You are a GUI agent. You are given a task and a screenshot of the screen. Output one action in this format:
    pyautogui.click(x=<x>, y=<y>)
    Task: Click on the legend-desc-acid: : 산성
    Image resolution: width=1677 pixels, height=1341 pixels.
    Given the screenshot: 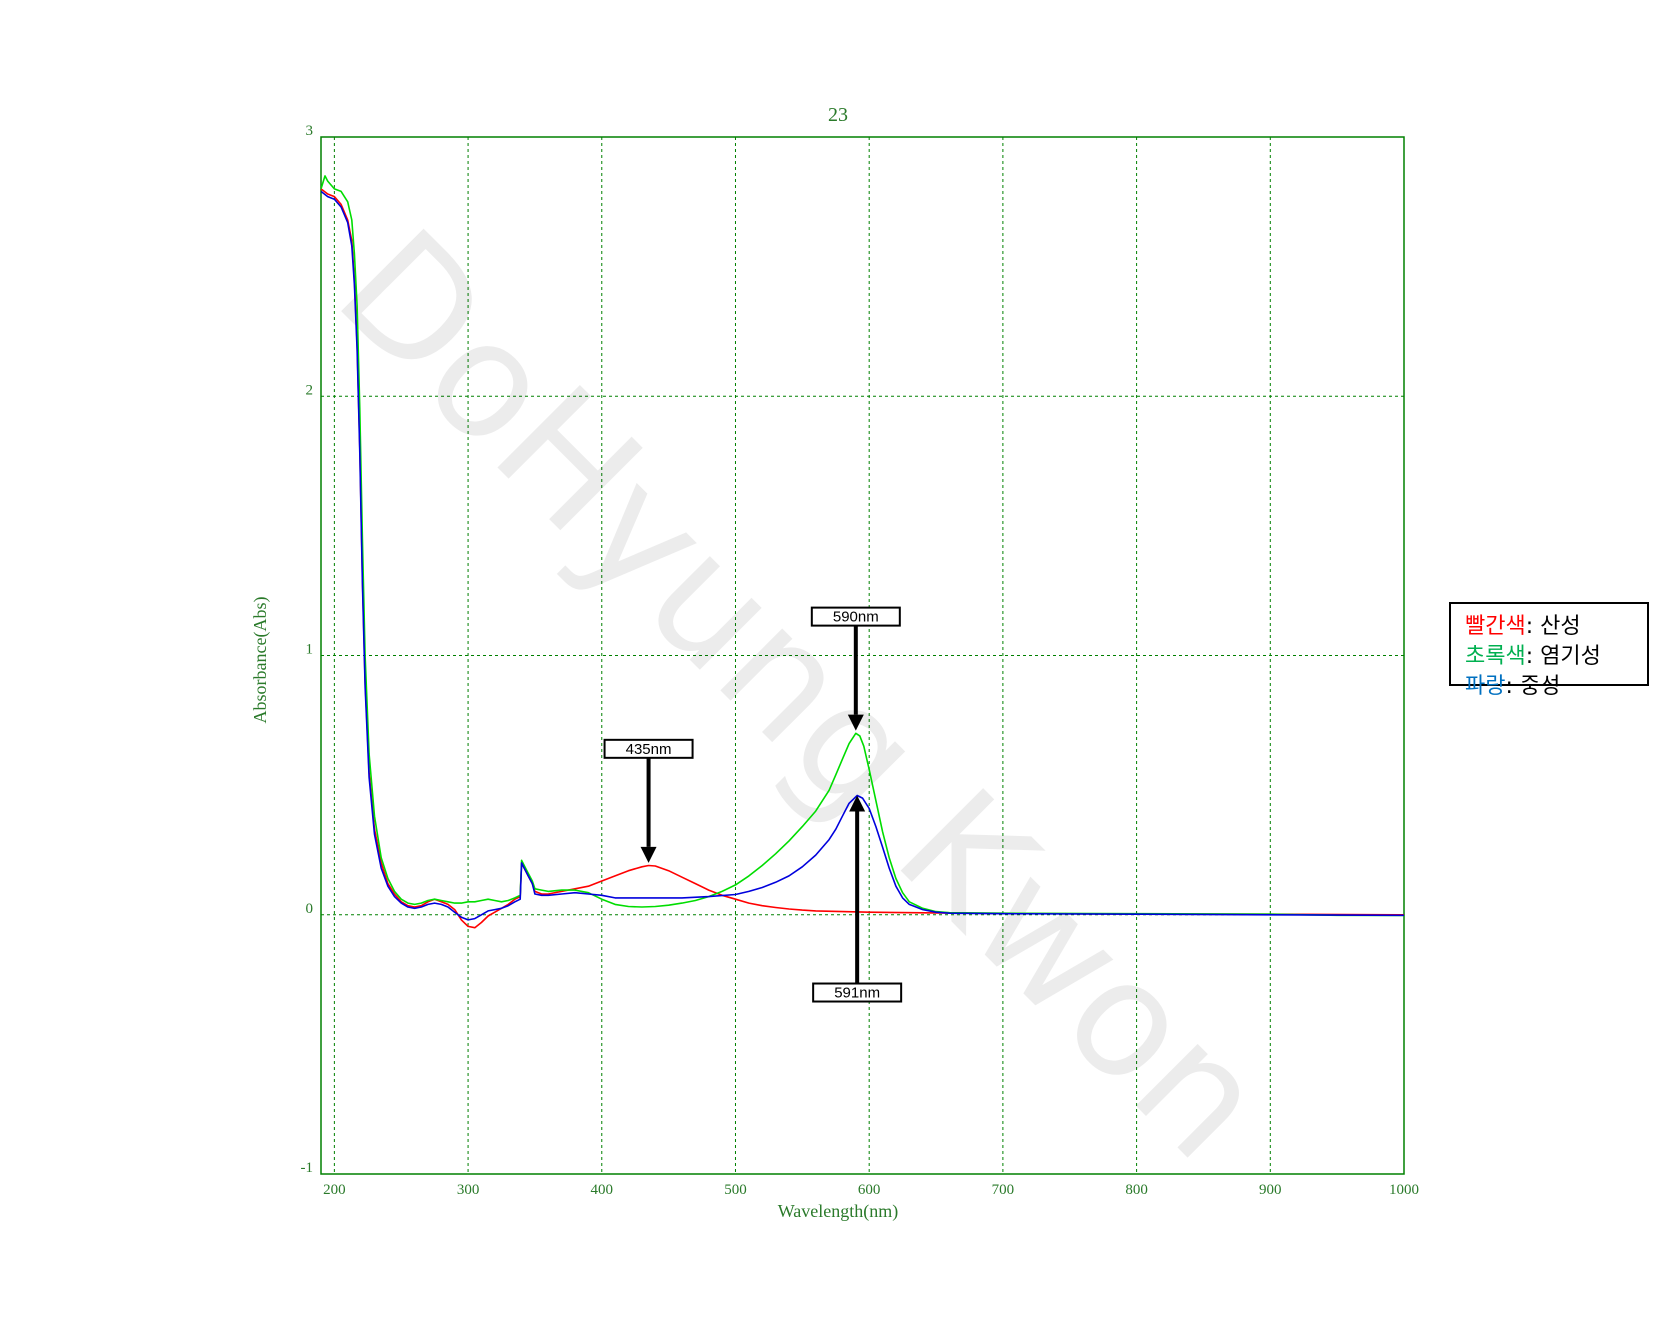 What is the action you would take?
    pyautogui.click(x=1553, y=626)
    